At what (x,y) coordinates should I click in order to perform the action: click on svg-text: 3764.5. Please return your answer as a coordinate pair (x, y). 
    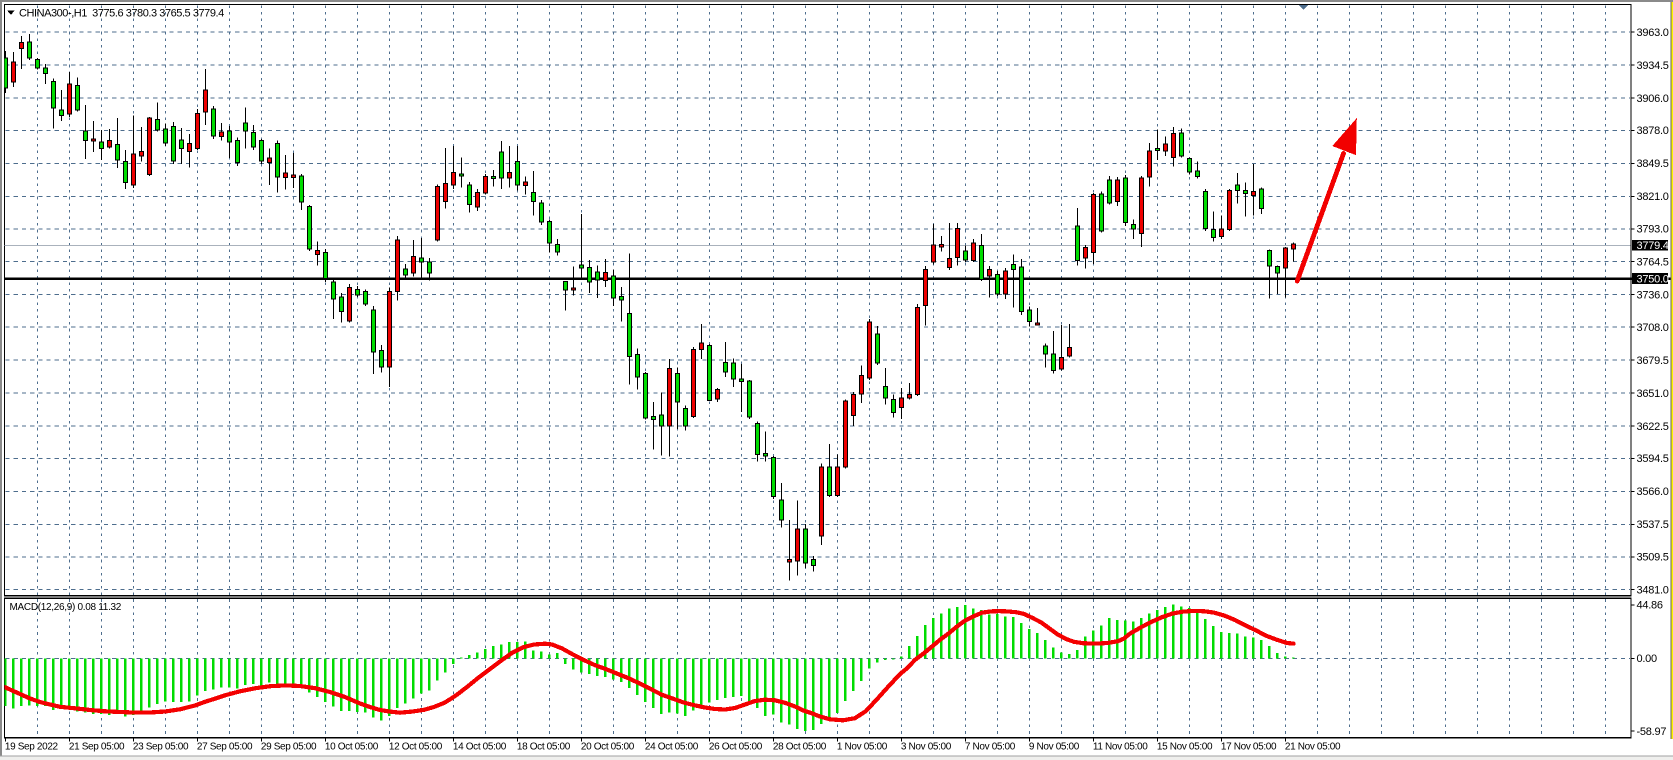
    Looking at the image, I should click on (1653, 263).